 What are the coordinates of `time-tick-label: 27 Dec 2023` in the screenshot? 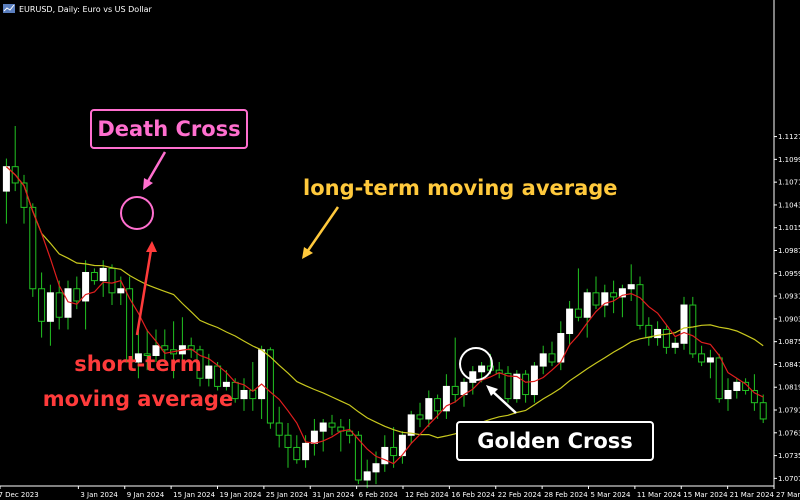 It's located at (19, 495).